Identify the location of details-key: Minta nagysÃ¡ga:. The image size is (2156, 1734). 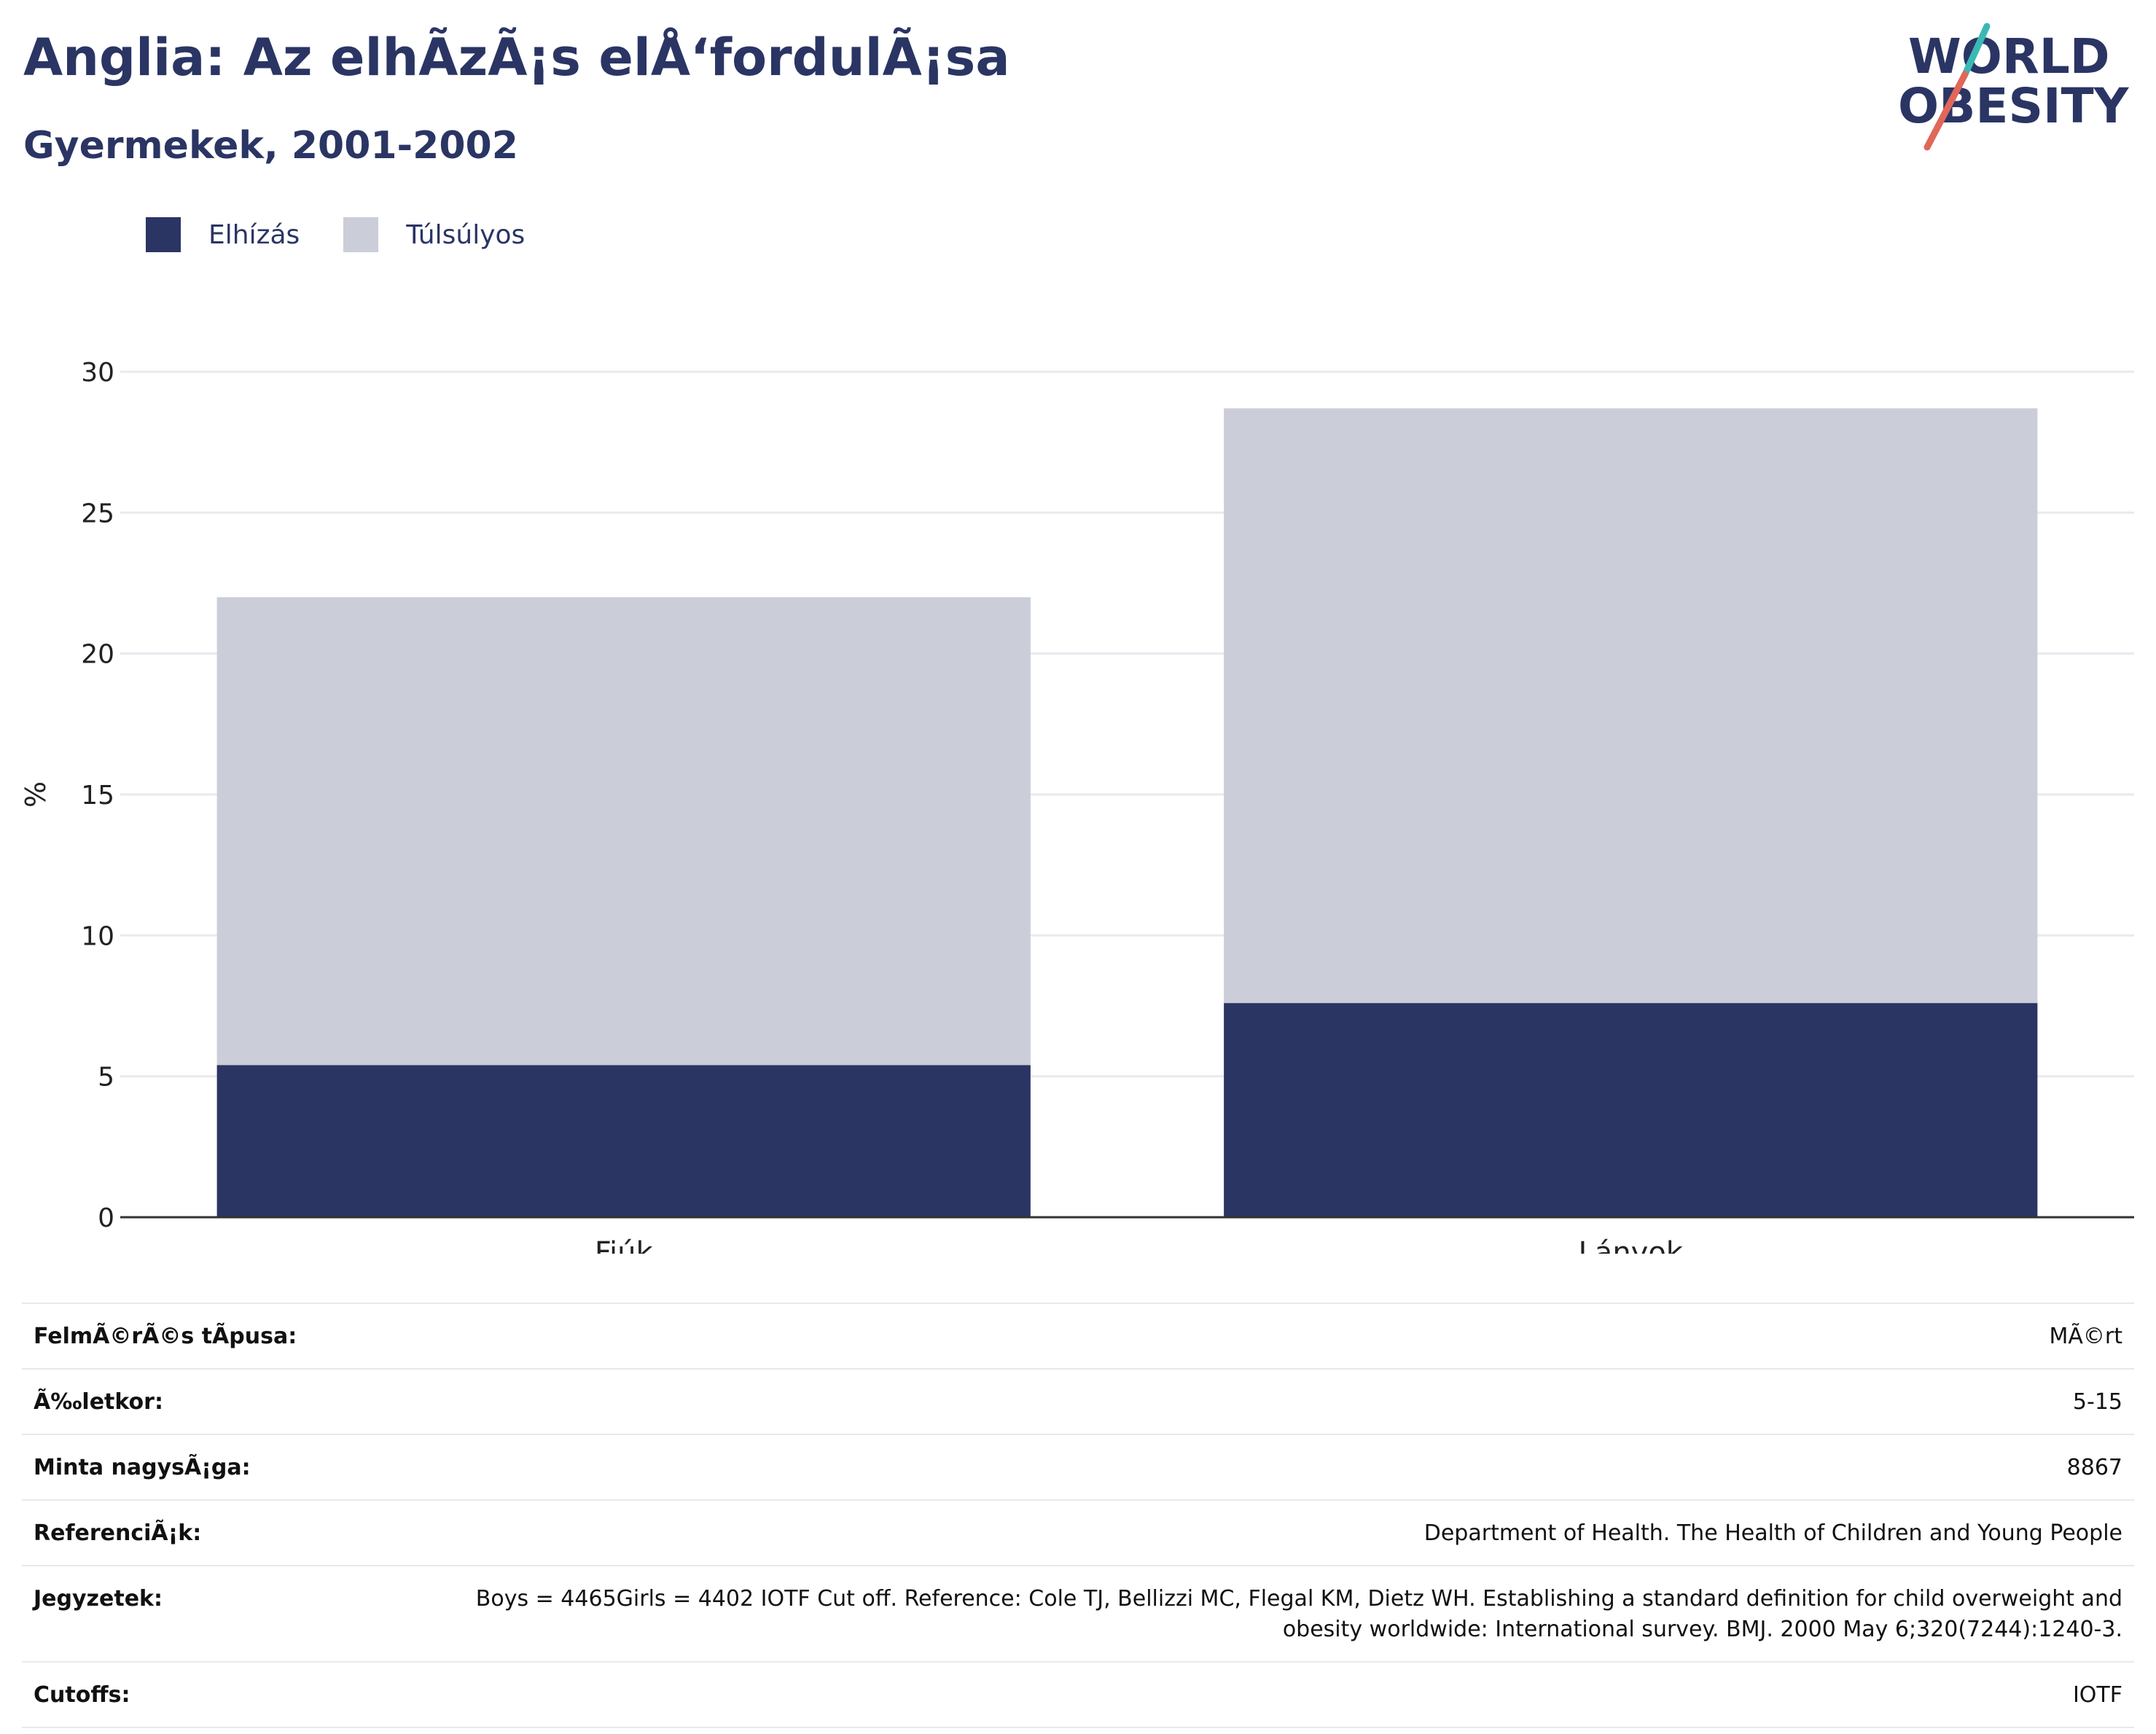
(142, 1468).